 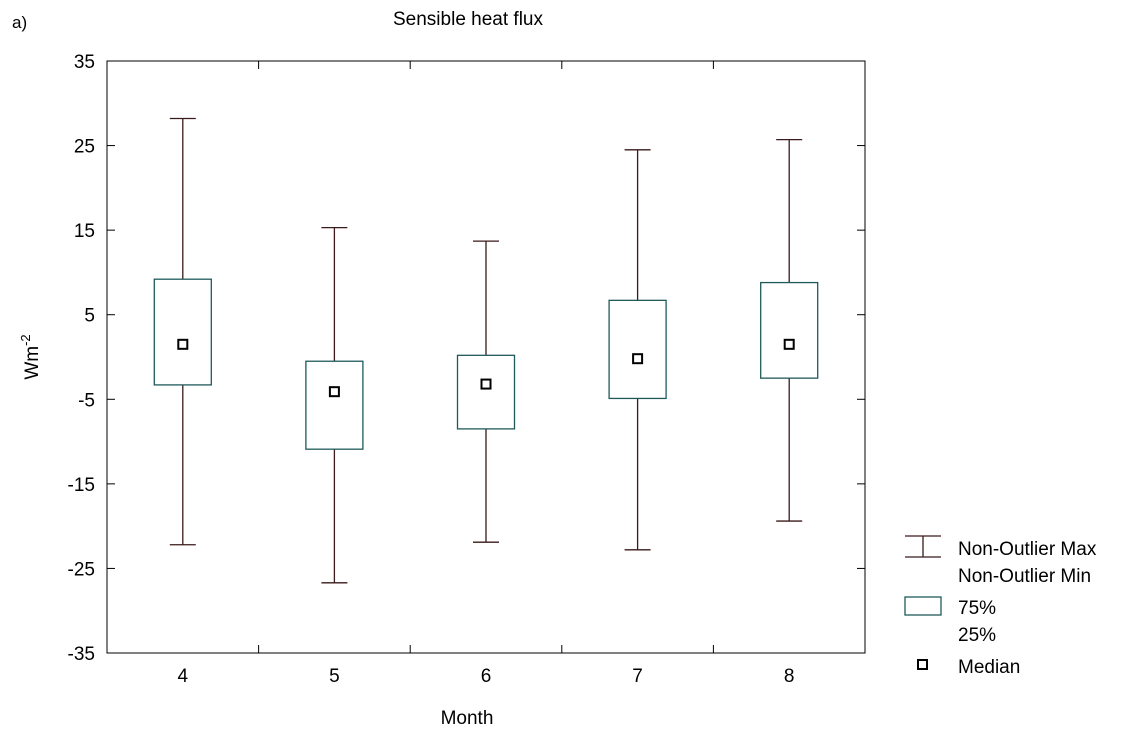 I want to click on legend-whisker-icon, so click(x=923, y=546).